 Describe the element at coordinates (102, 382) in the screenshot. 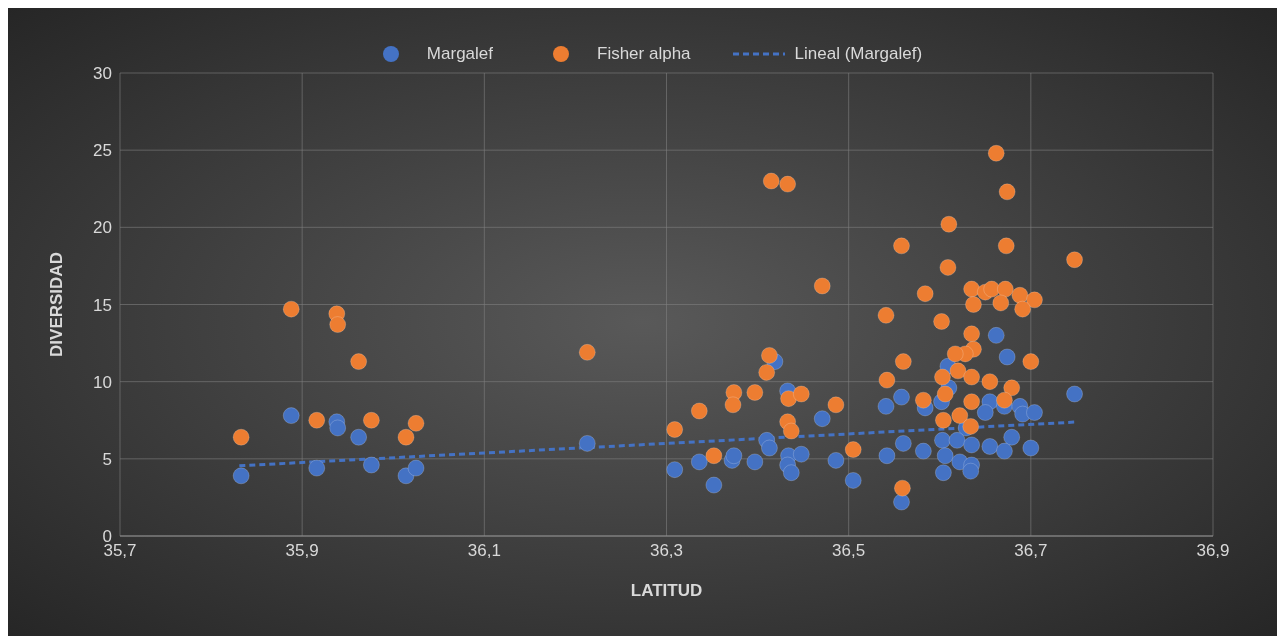

I see `y-tick-label: 10` at that location.